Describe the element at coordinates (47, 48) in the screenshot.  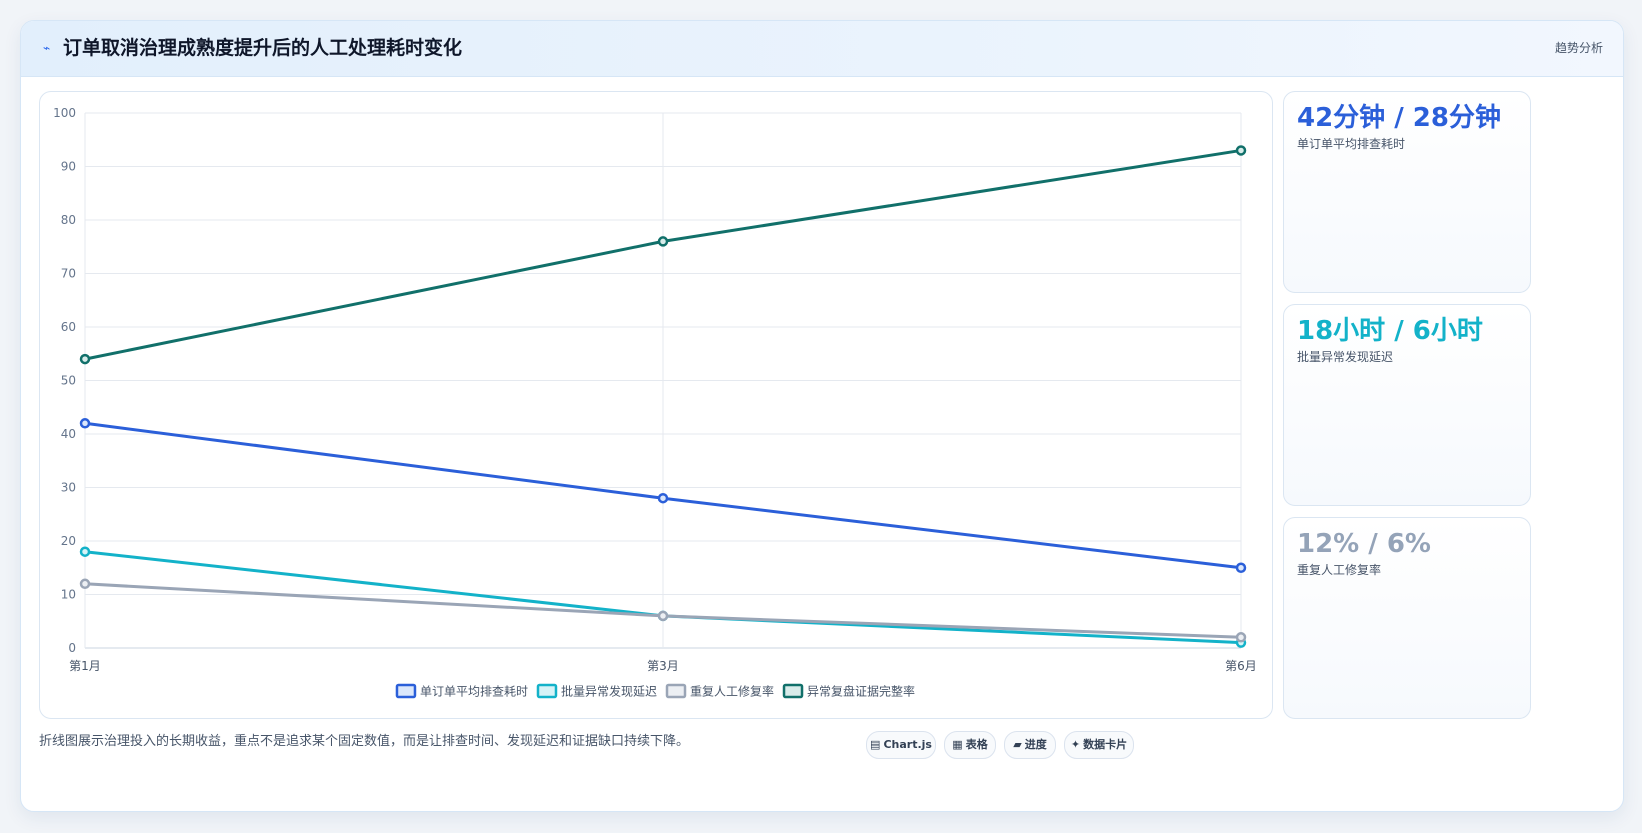
I see `trend-icon: ⌁` at that location.